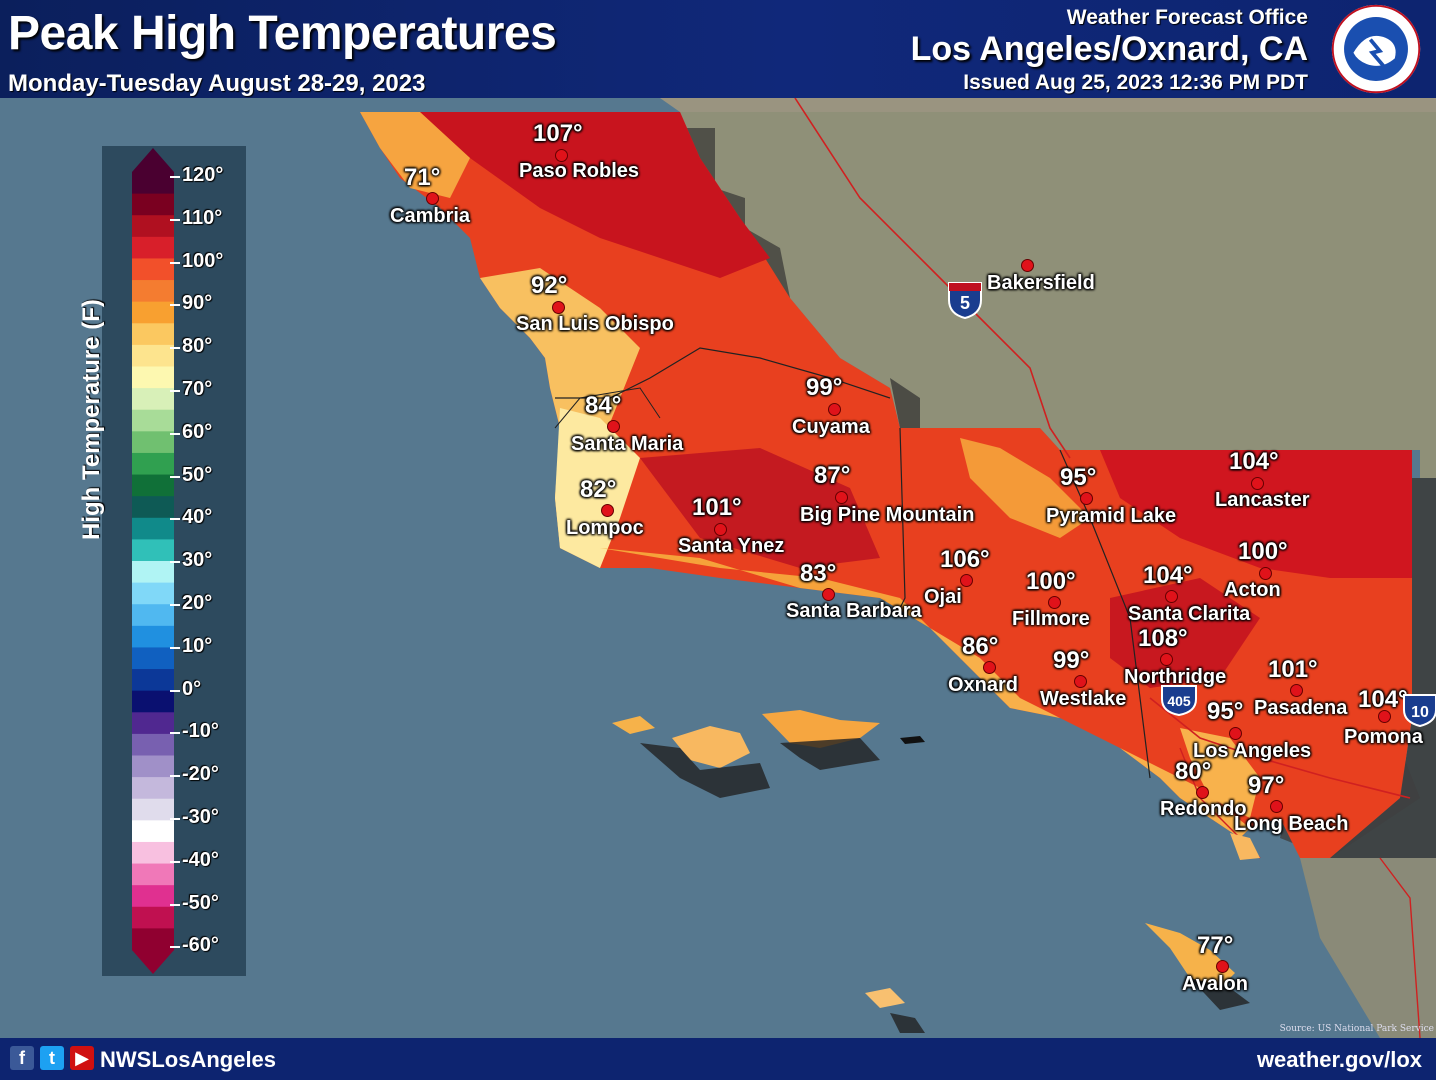  I want to click on temp-northridge: 108°, so click(1163, 638).